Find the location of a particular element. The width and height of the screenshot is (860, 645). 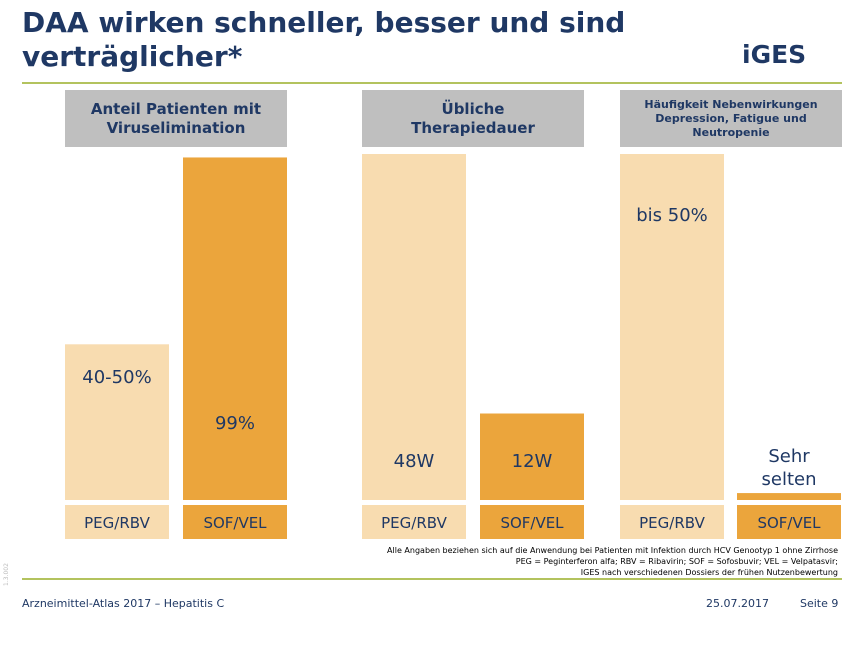

value-label-3-1: bis 50% is located at coordinates (672, 215).